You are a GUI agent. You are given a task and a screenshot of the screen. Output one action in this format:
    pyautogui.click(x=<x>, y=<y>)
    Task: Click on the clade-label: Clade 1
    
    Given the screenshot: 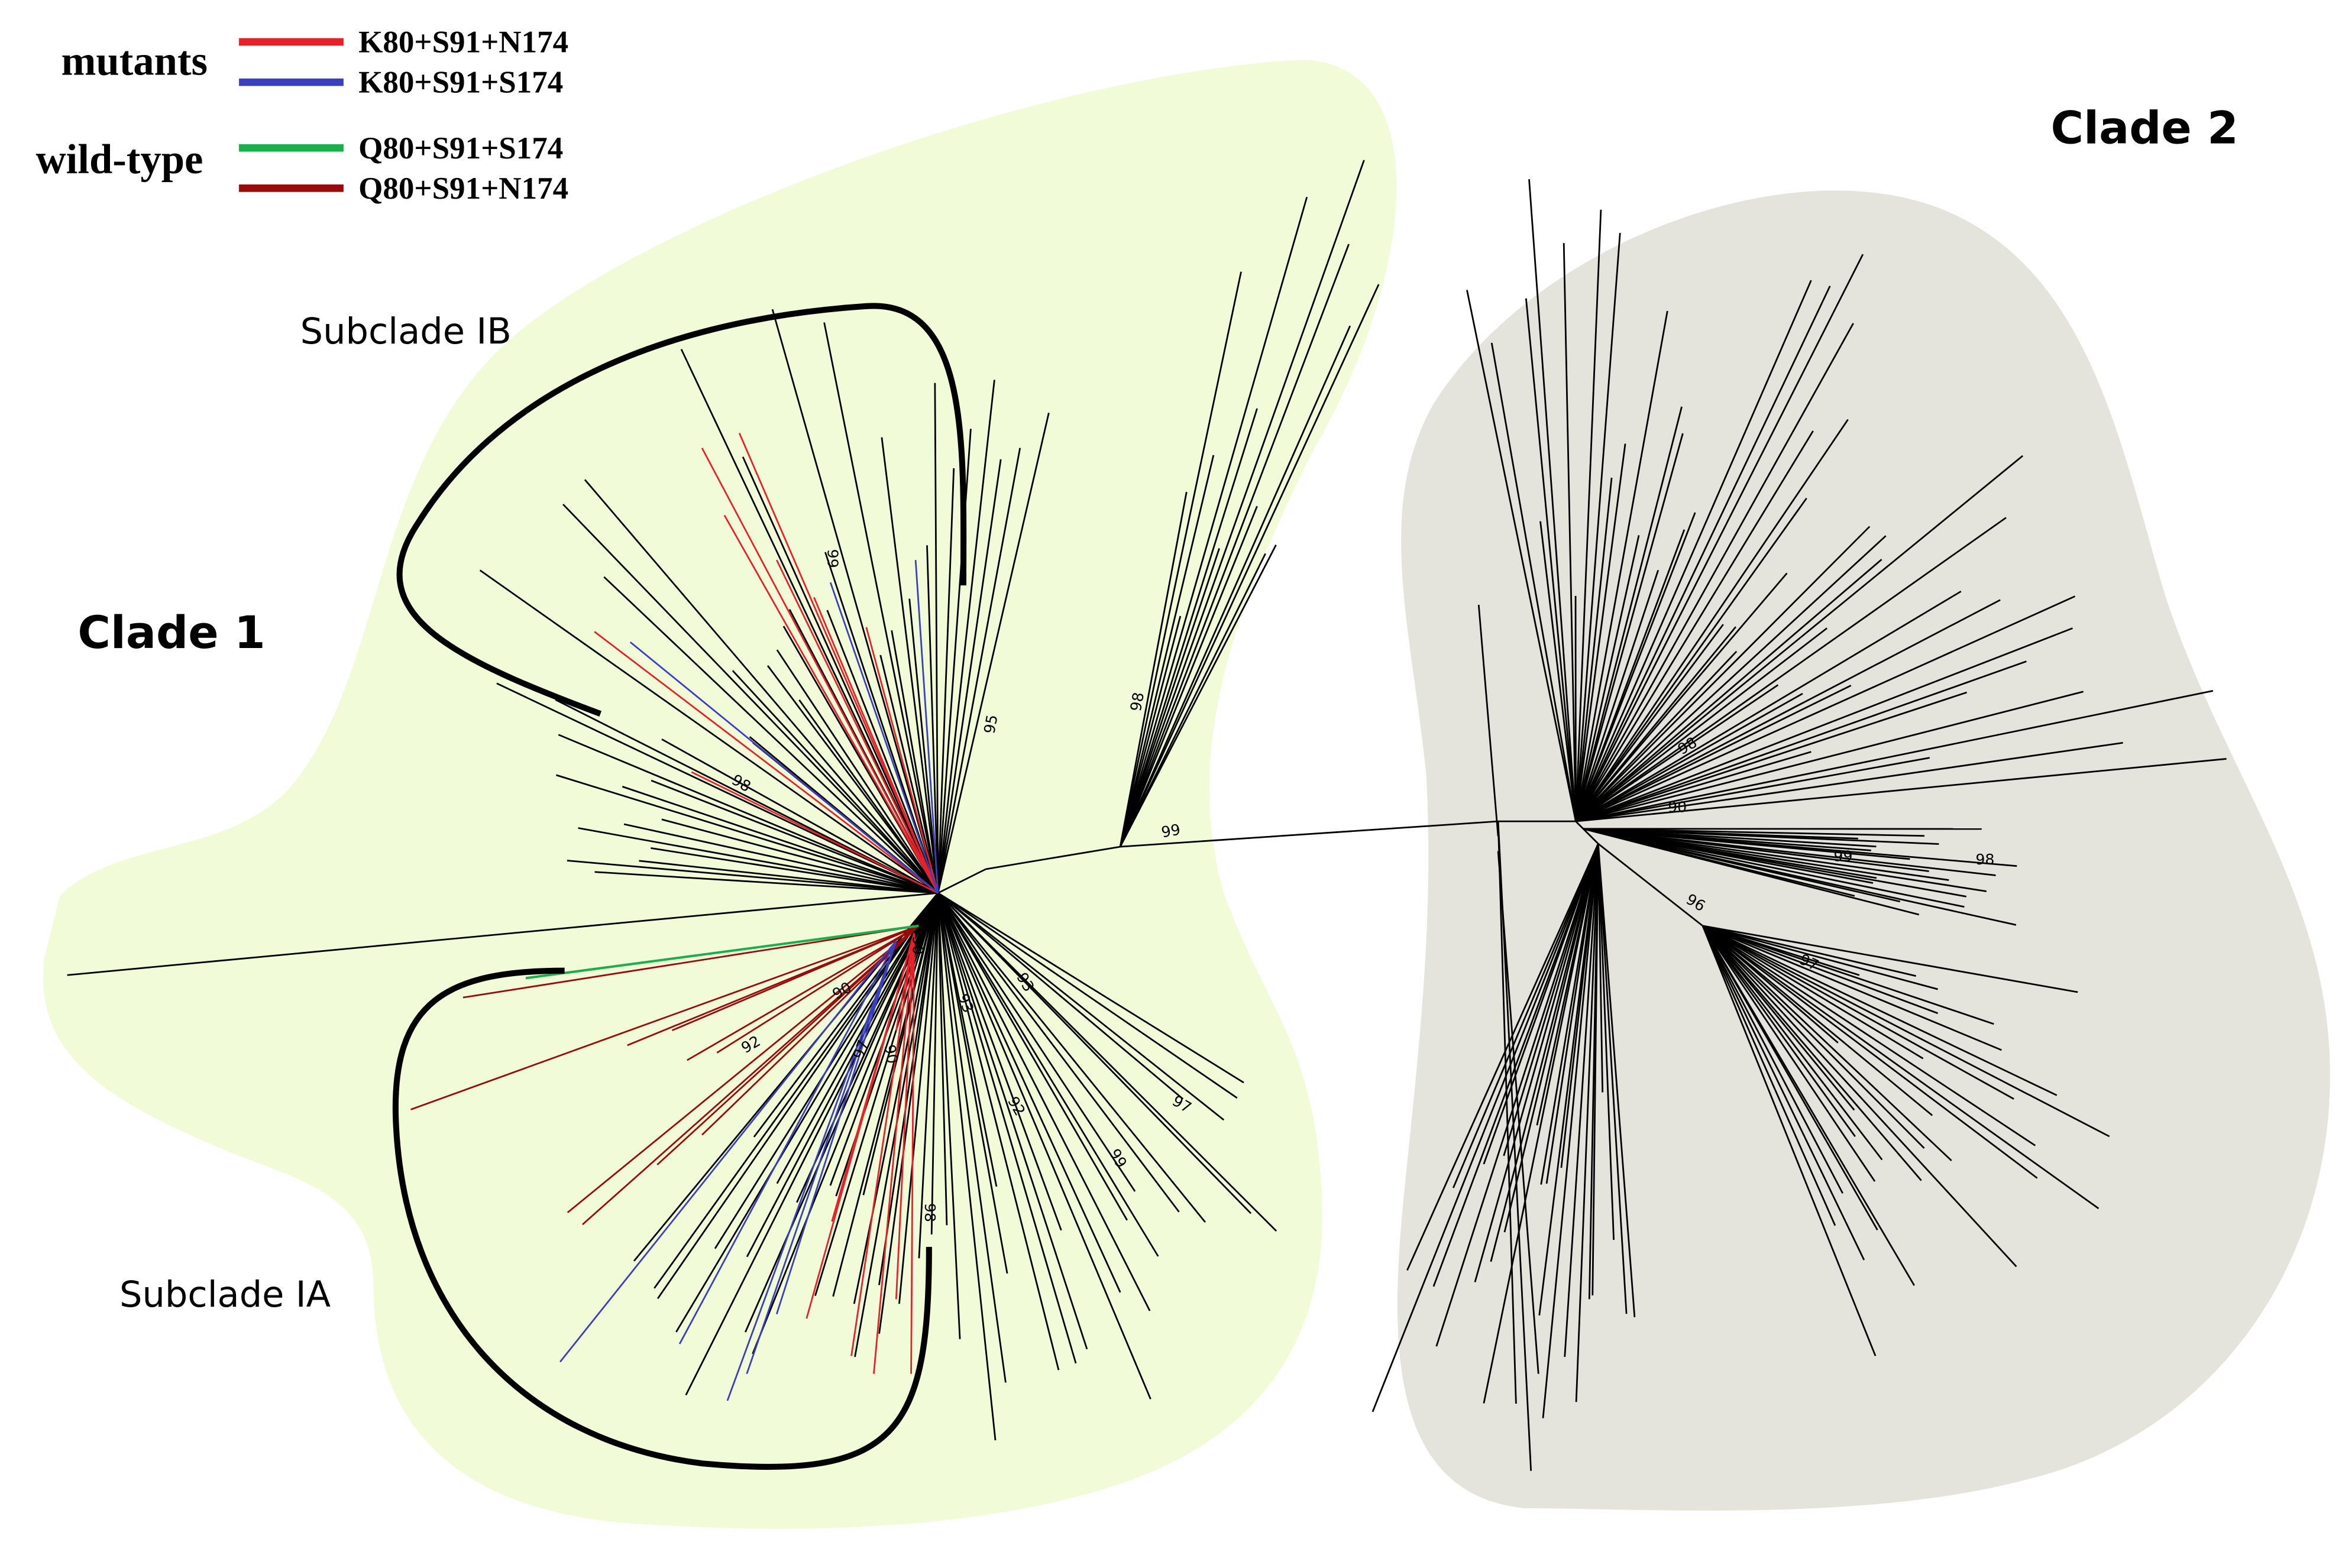 What is the action you would take?
    pyautogui.click(x=171, y=633)
    